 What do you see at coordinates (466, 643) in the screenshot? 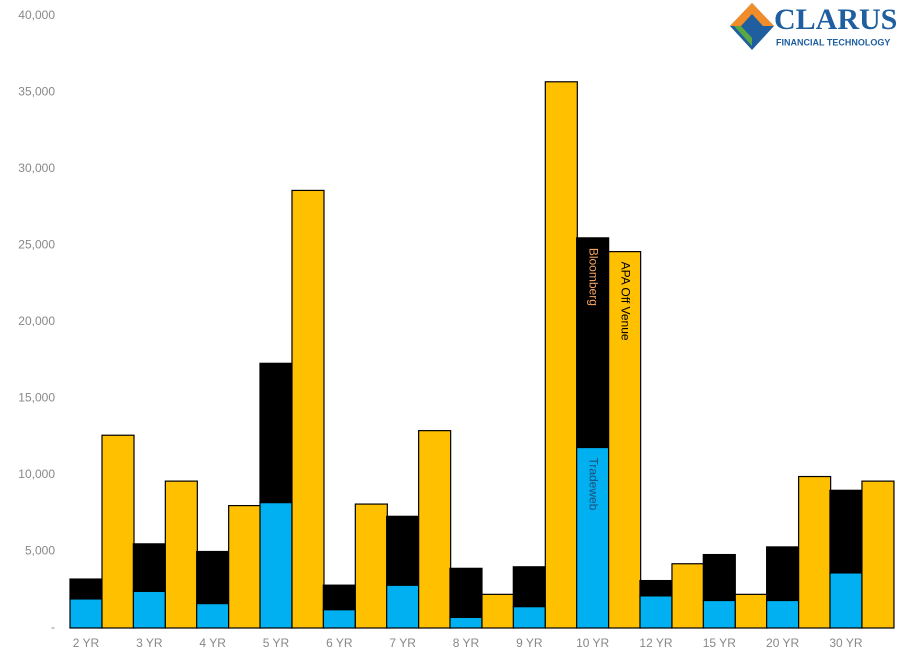
I see `x-tick-label: 8 YR` at bounding box center [466, 643].